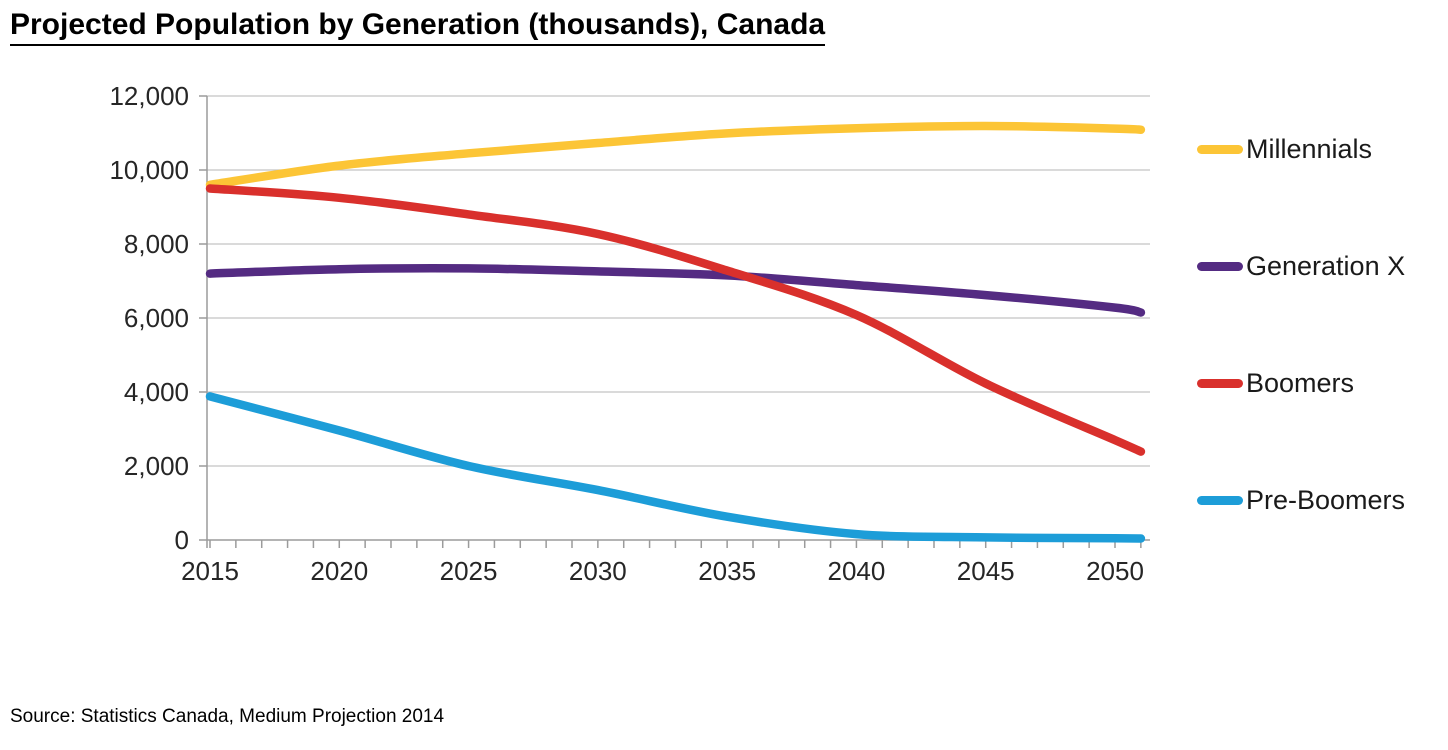 This screenshot has width=1448, height=750. What do you see at coordinates (1326, 265) in the screenshot?
I see `legend-label: Generation X` at bounding box center [1326, 265].